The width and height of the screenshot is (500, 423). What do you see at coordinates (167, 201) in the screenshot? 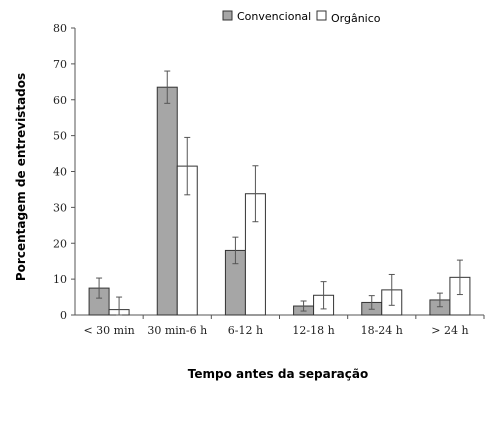
I see `bar-convencional` at bounding box center [167, 201].